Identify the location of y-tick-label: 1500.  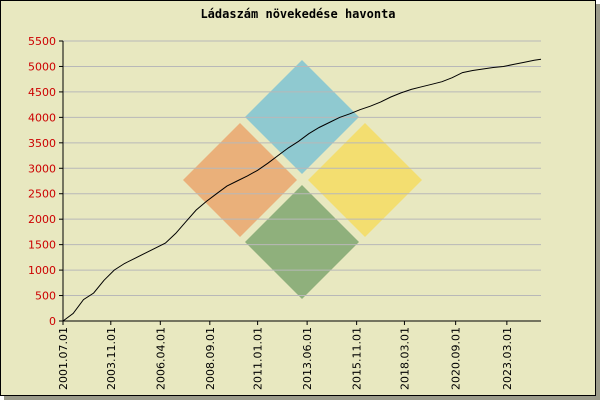
(42, 245).